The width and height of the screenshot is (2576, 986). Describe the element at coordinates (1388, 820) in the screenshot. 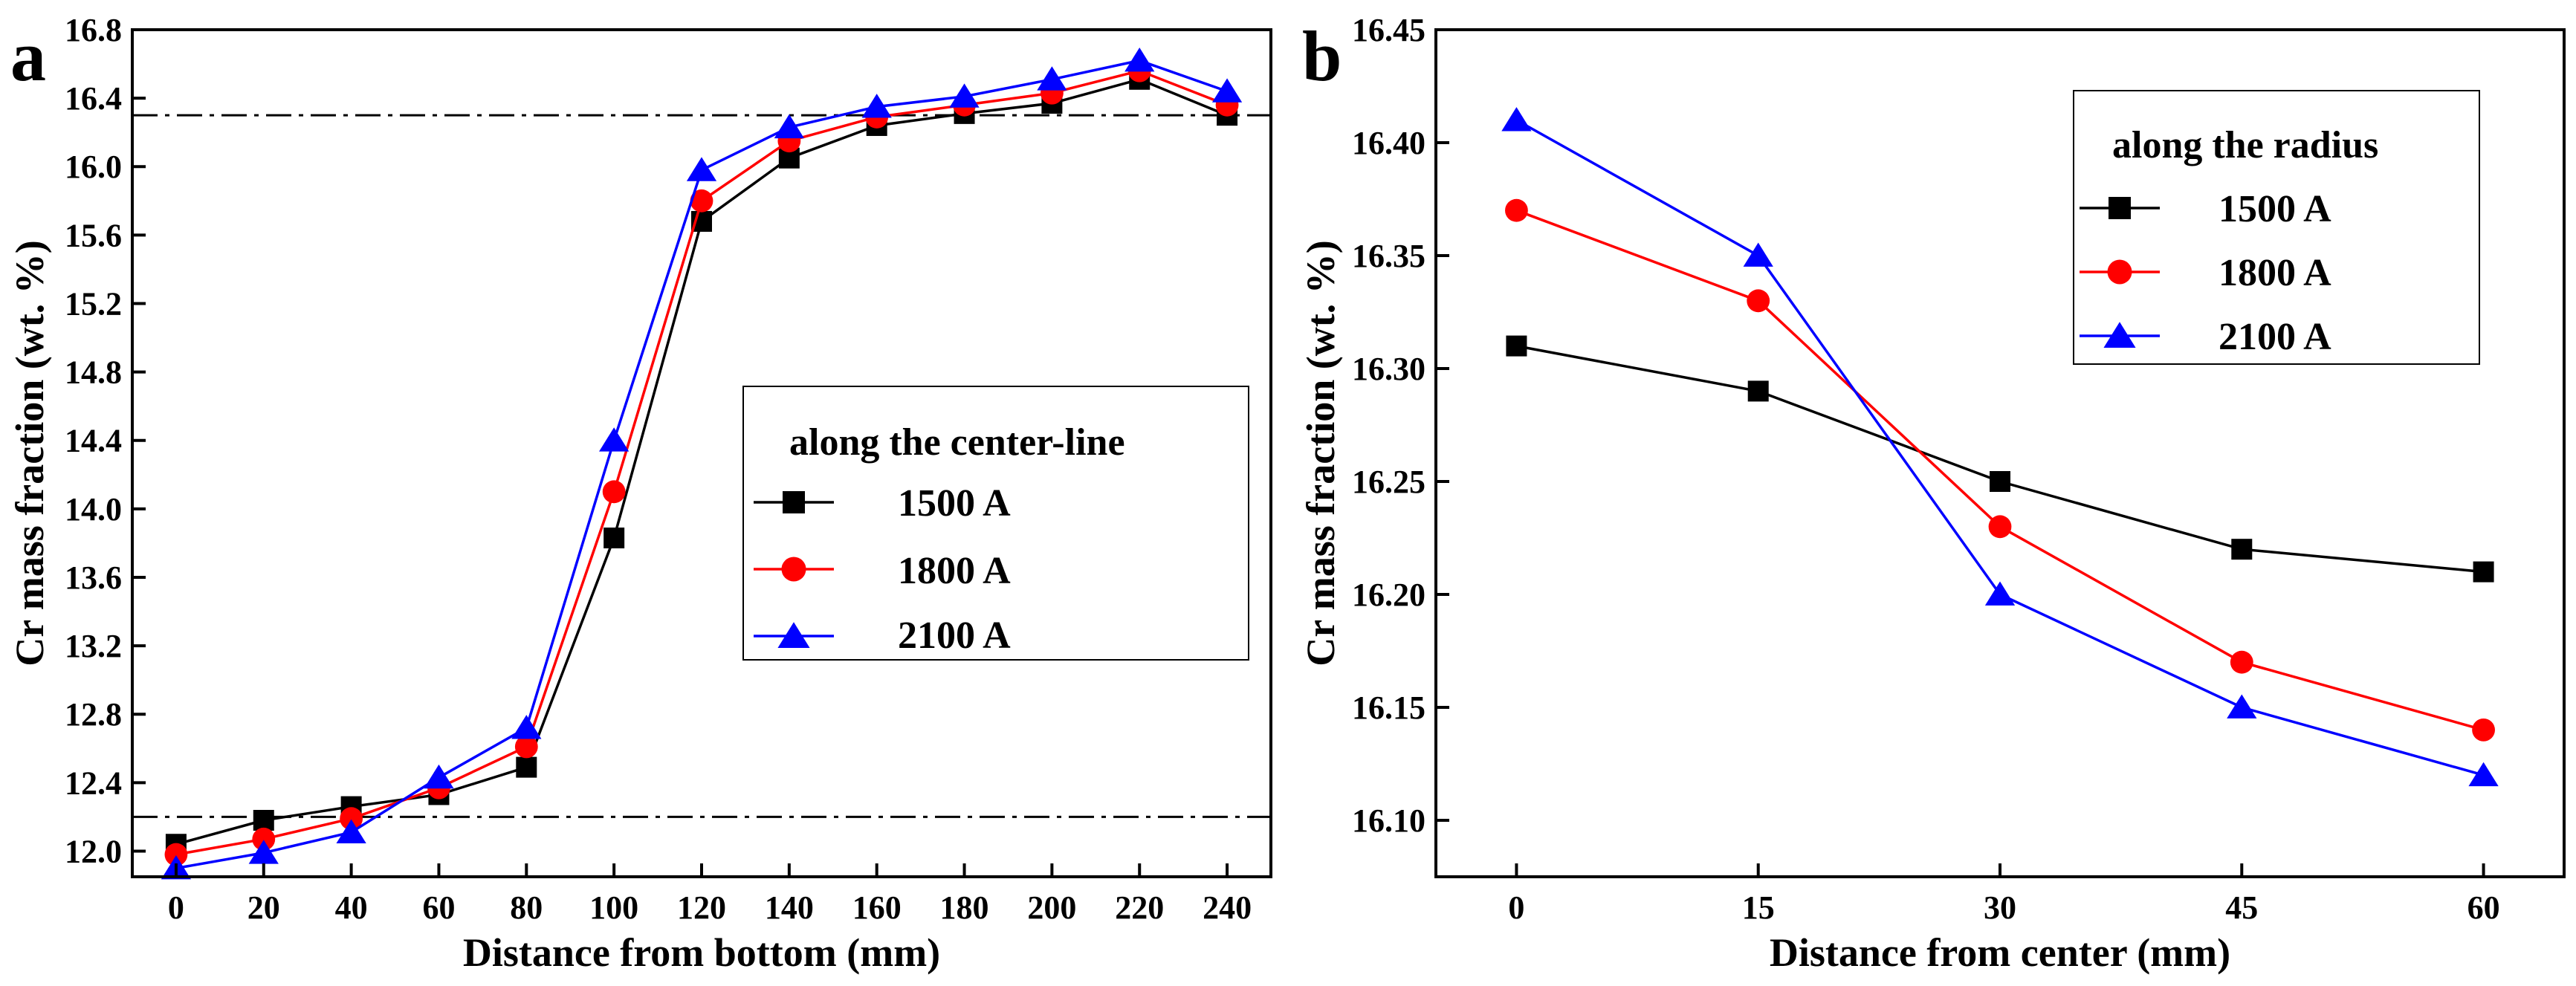

I see `chart-b-y-tick-label: 16.10` at that location.